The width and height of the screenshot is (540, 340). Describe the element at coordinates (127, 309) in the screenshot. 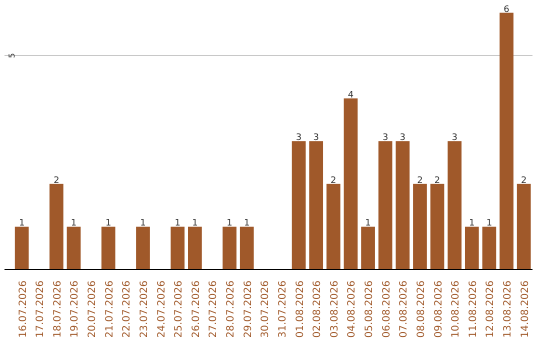

I see `x-tick-label: 22.07.2026` at that location.